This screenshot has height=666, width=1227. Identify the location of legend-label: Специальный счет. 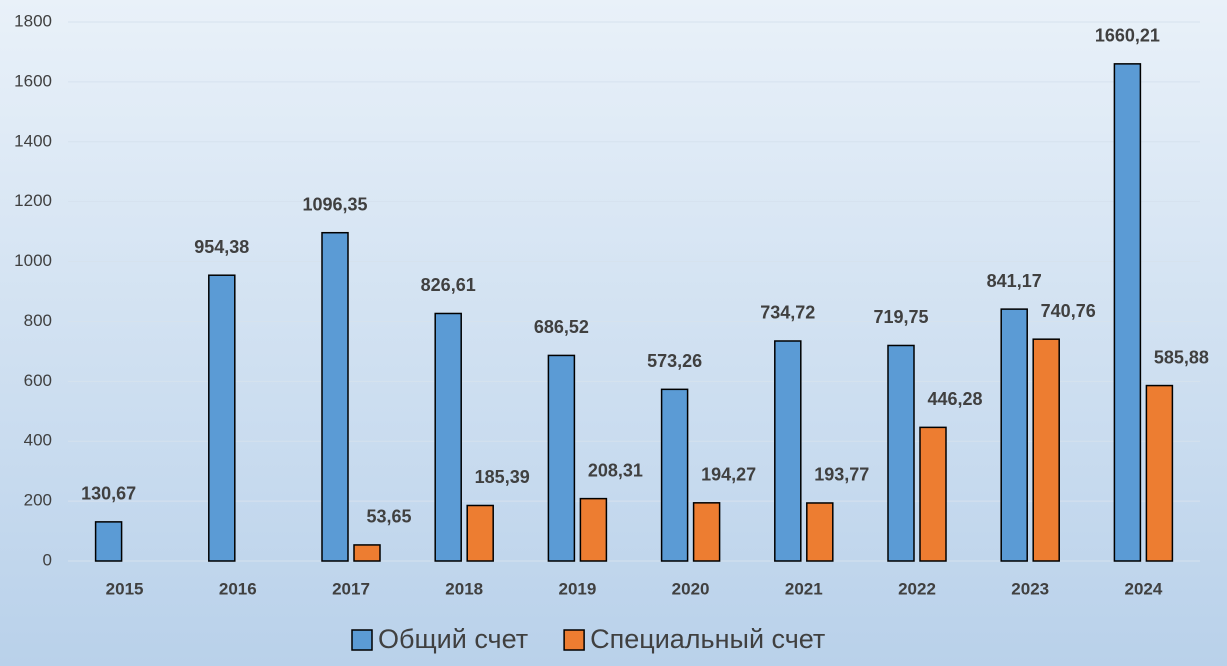
(707, 639).